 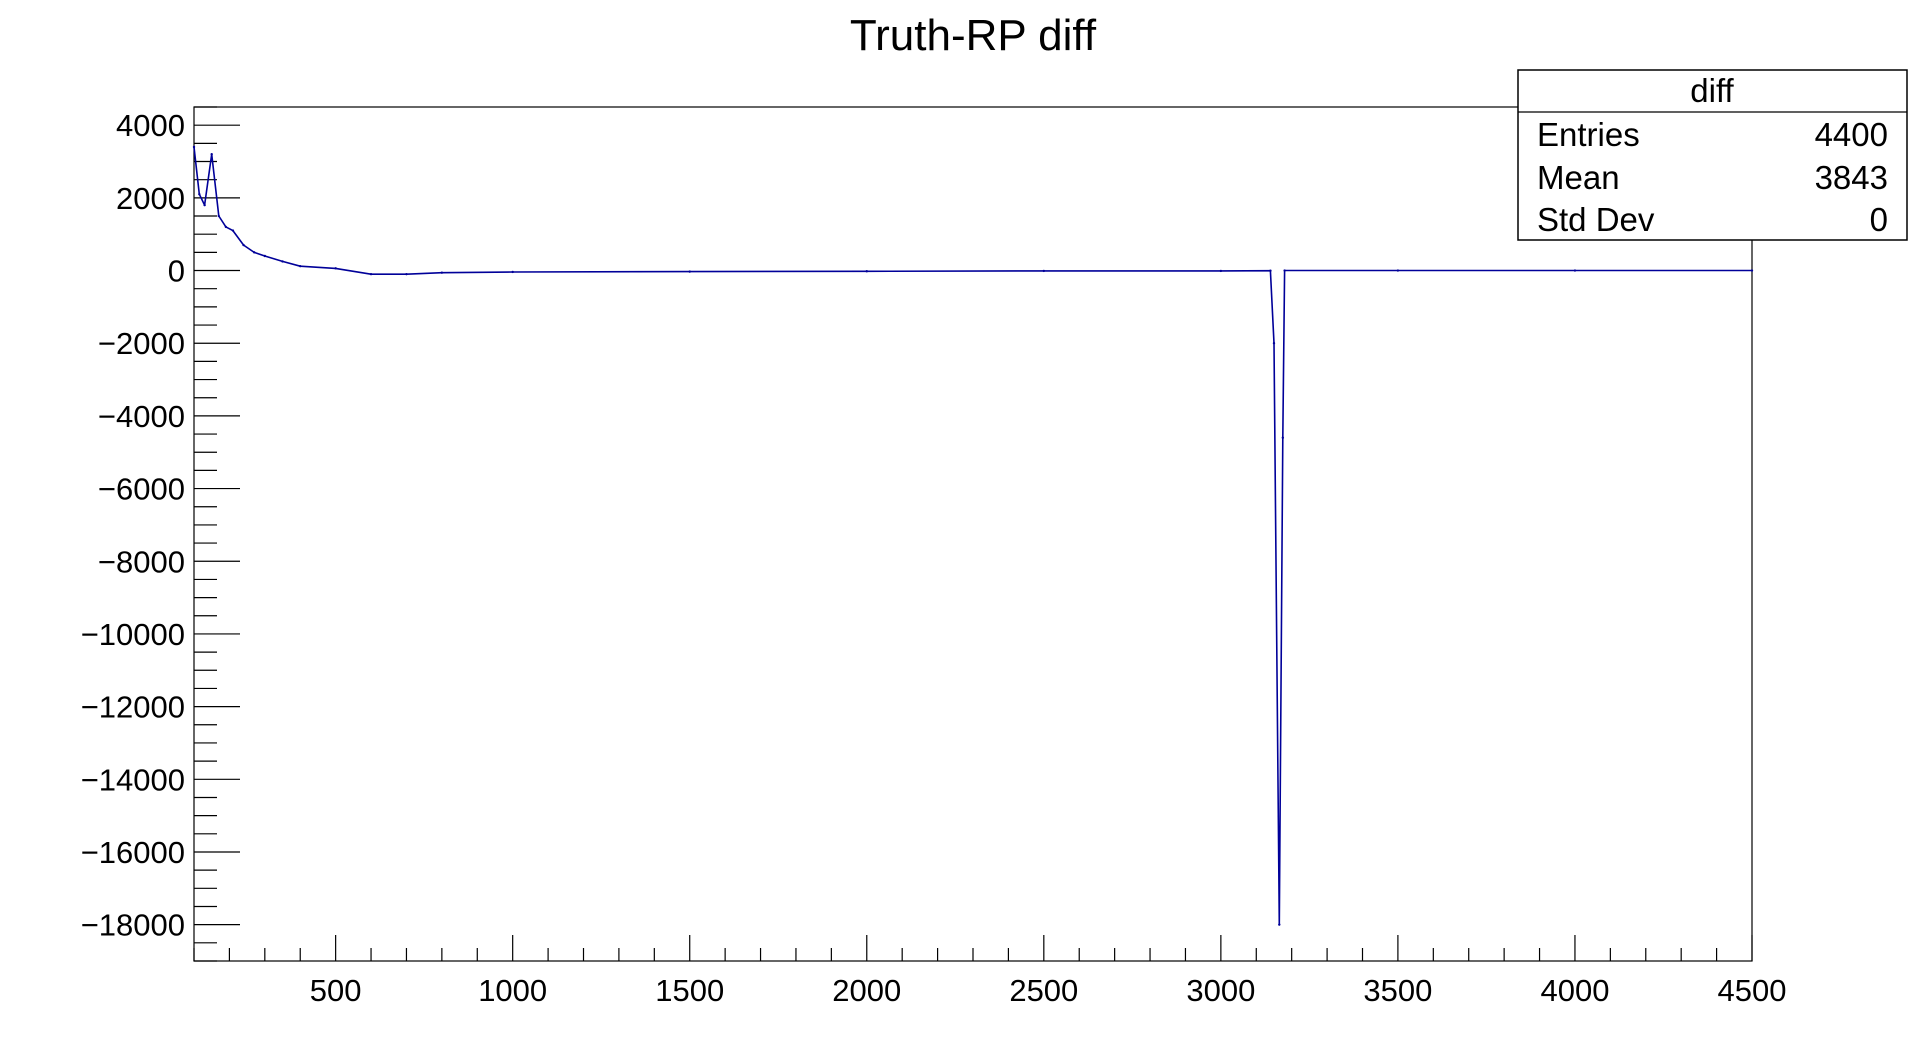 What do you see at coordinates (1879, 219) in the screenshot?
I see `stats-stddev-value: 0` at bounding box center [1879, 219].